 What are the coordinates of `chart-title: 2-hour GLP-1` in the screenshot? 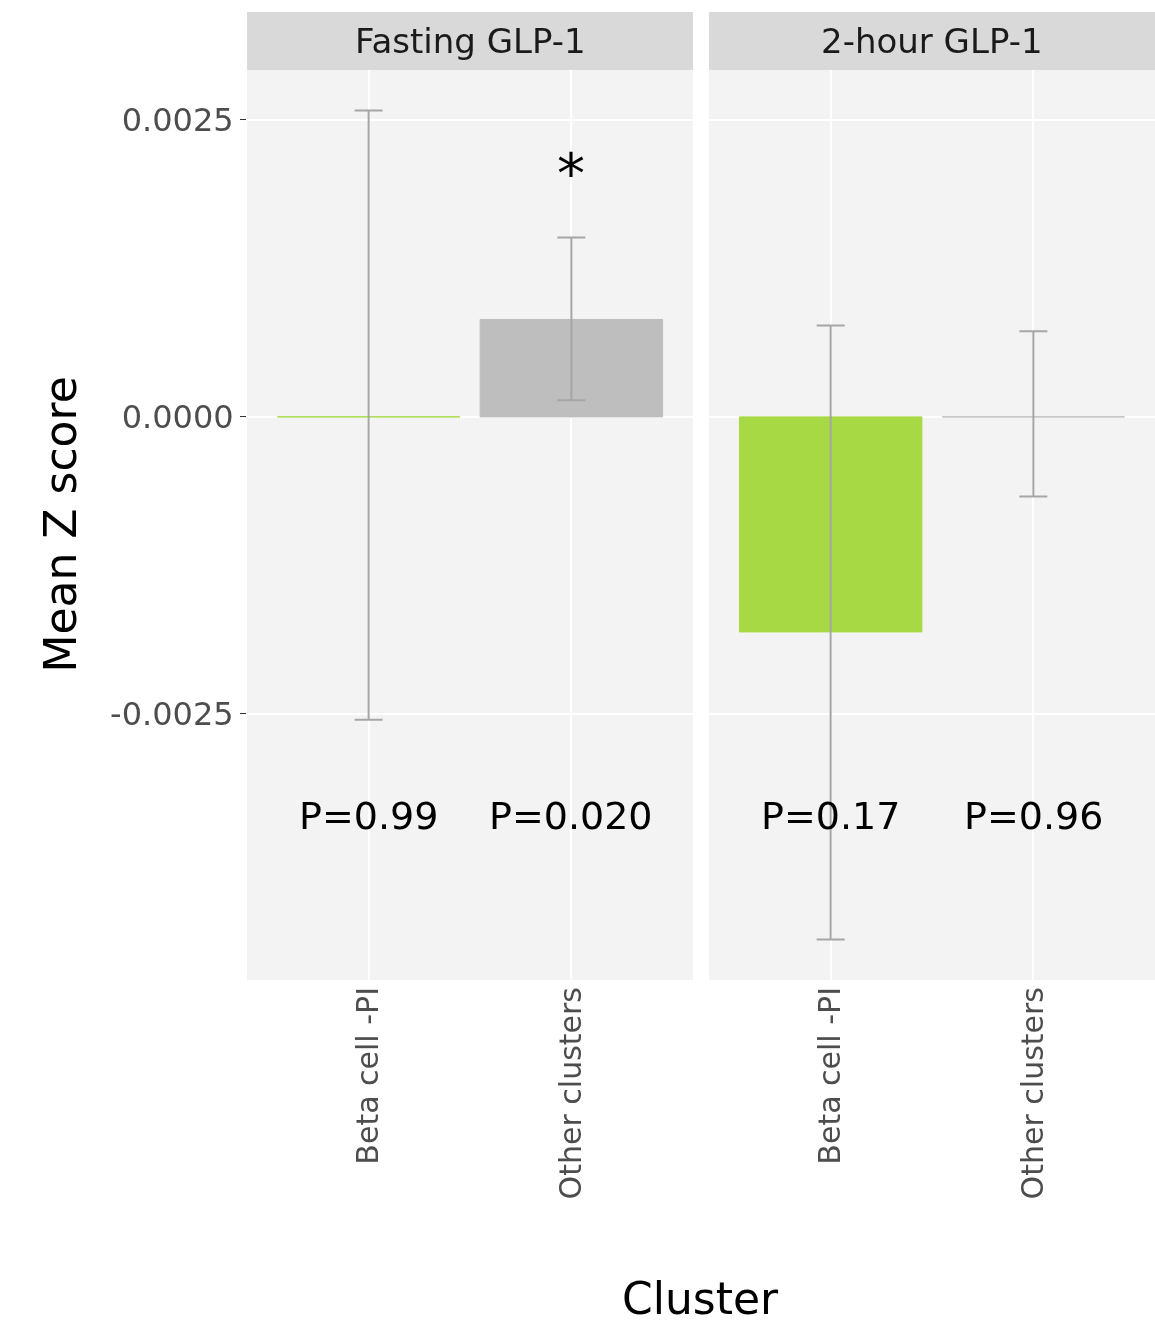 It's located at (932, 41).